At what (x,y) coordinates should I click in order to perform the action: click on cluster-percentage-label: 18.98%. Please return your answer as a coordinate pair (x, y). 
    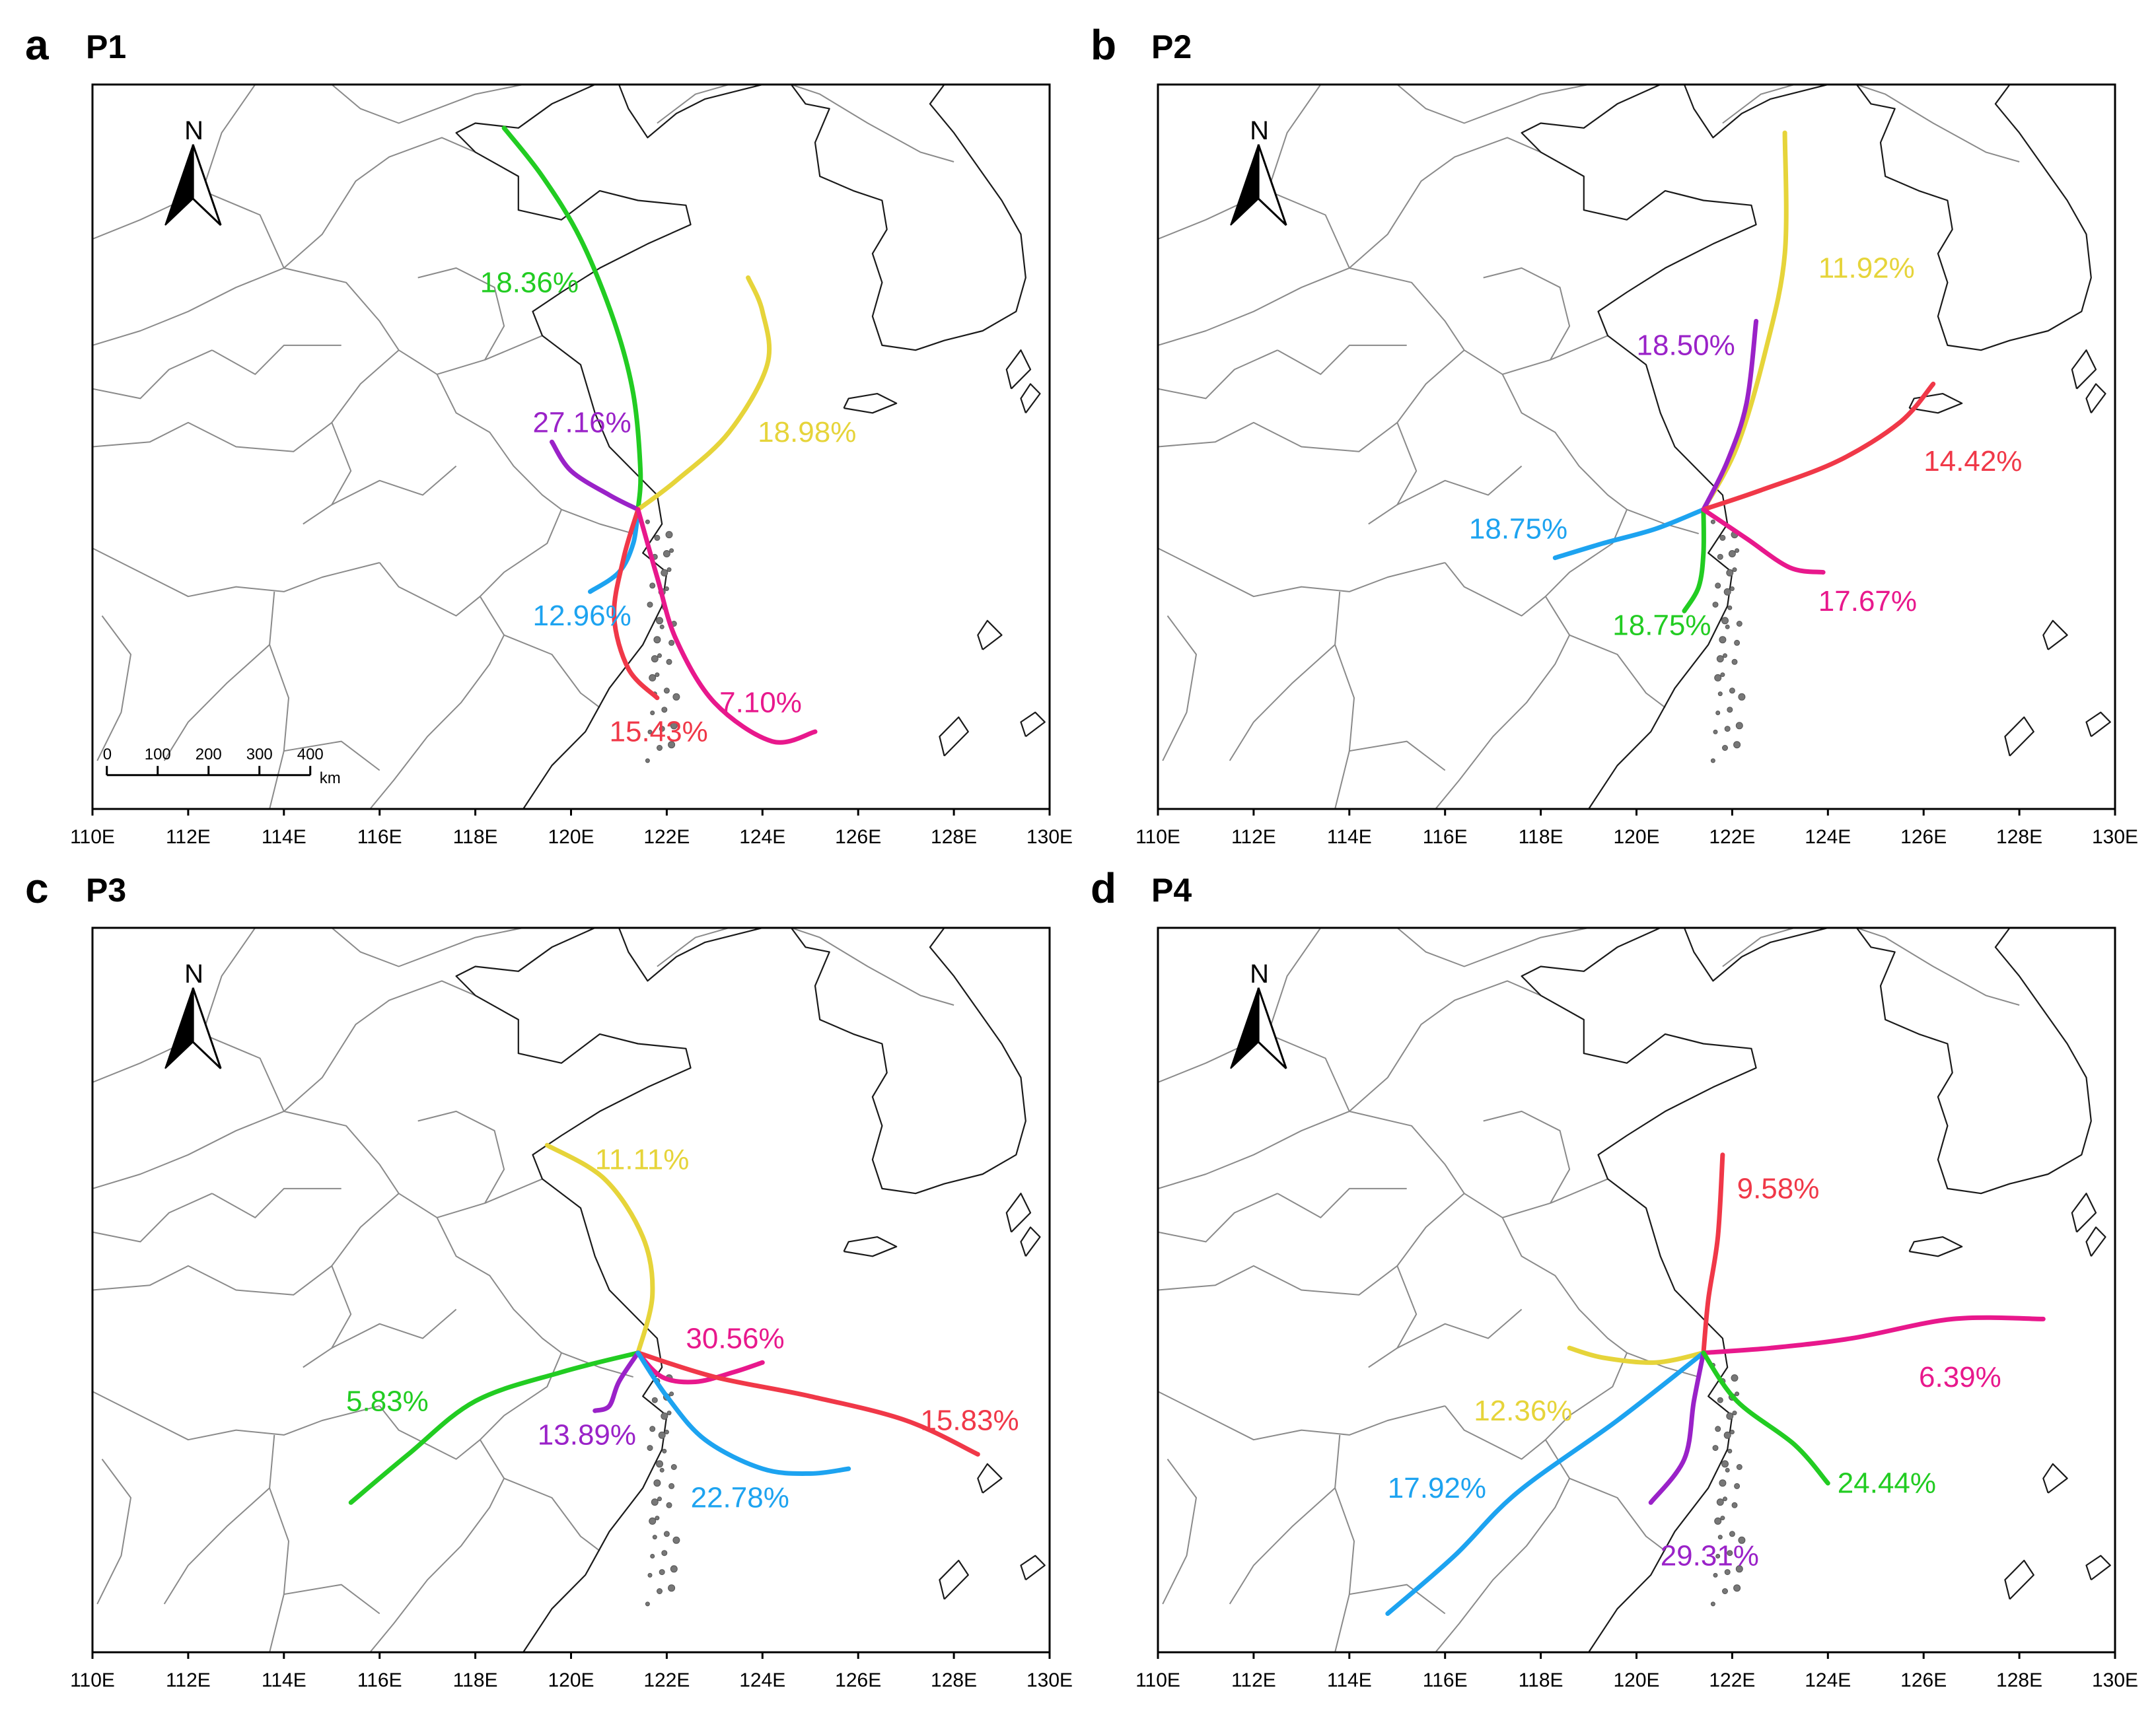
    Looking at the image, I should click on (807, 432).